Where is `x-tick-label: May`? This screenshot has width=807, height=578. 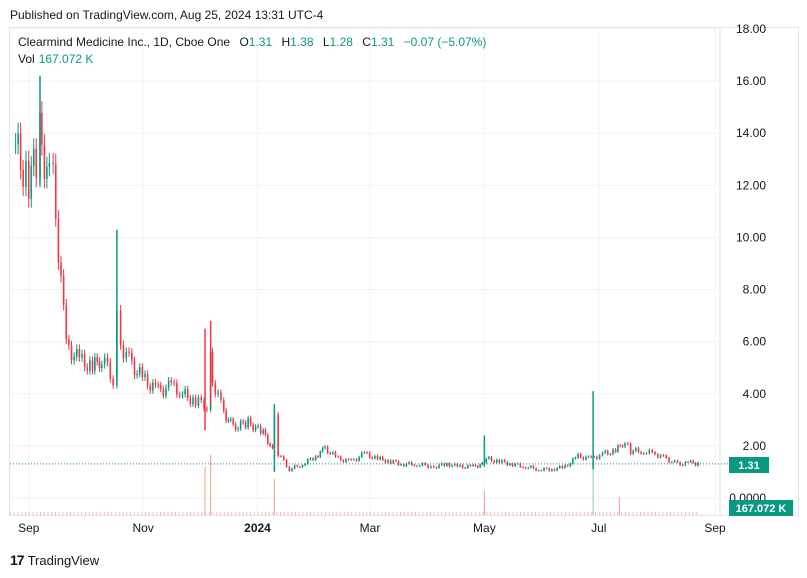
x-tick-label: May is located at coordinates (484, 528).